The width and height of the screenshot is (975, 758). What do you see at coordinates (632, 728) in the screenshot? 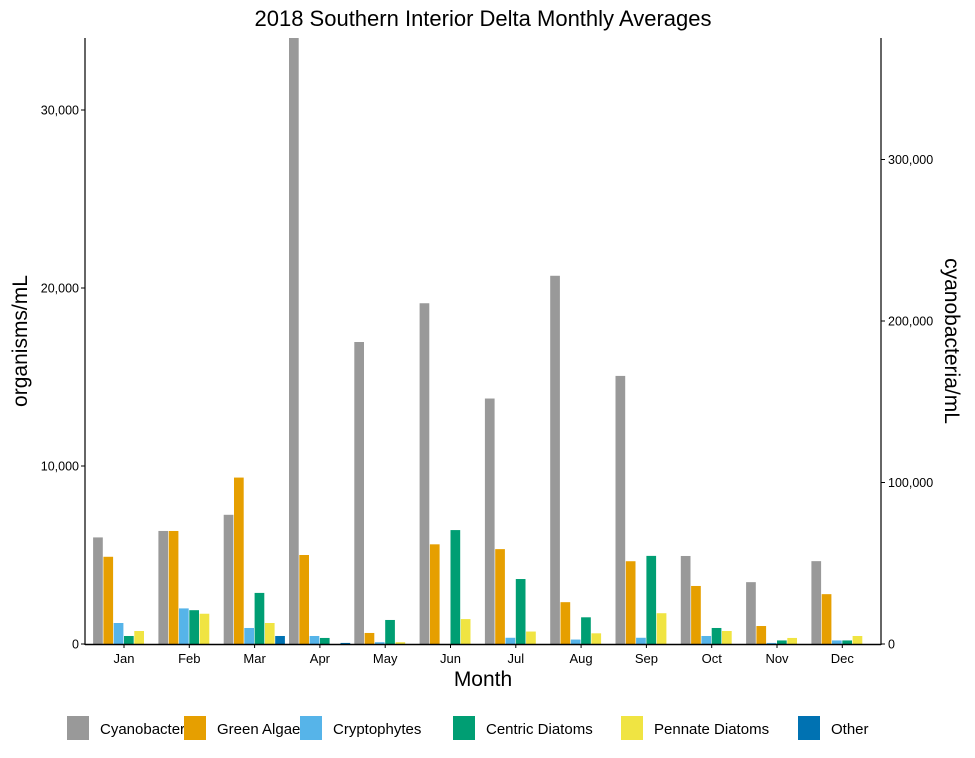
I see `legend-swatch-pennate-diatoms` at bounding box center [632, 728].